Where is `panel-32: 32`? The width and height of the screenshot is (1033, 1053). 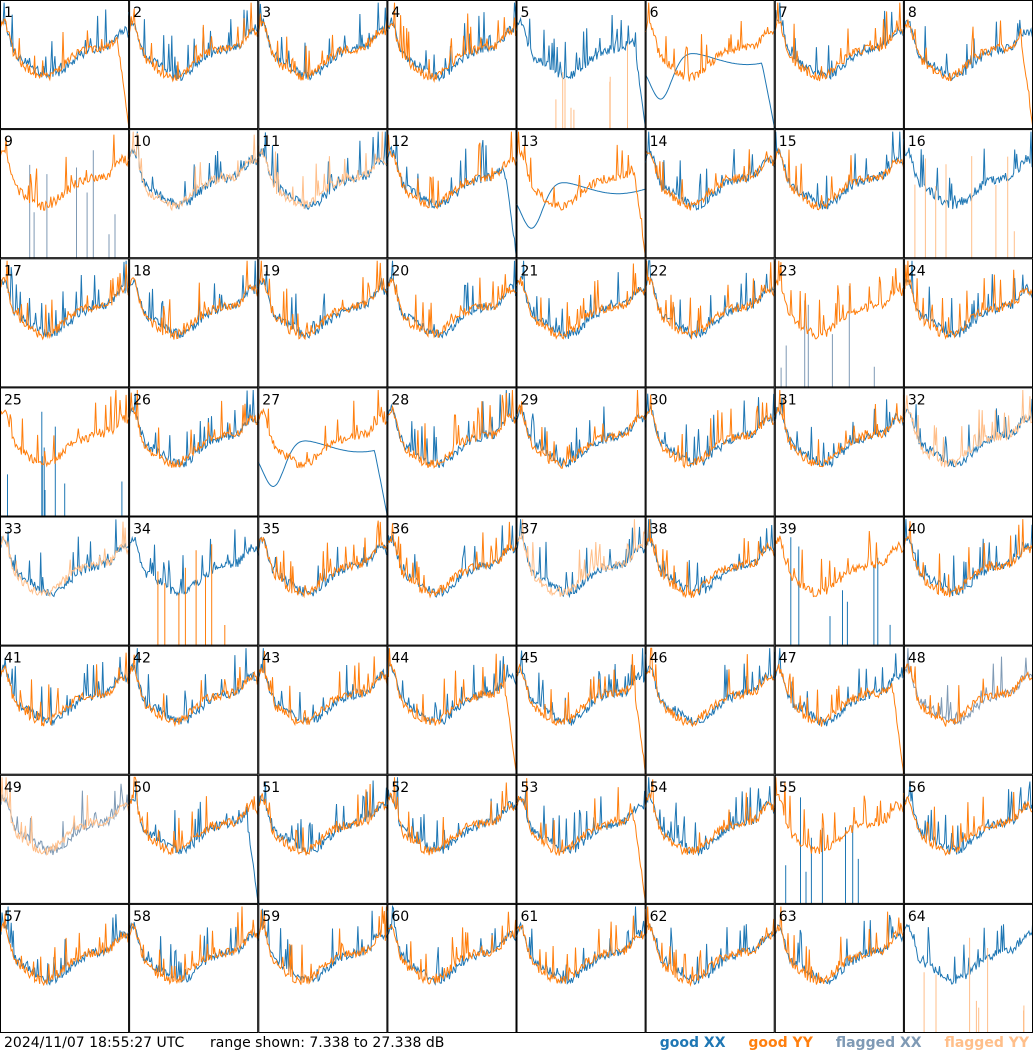 panel-32: 32 is located at coordinates (968, 452).